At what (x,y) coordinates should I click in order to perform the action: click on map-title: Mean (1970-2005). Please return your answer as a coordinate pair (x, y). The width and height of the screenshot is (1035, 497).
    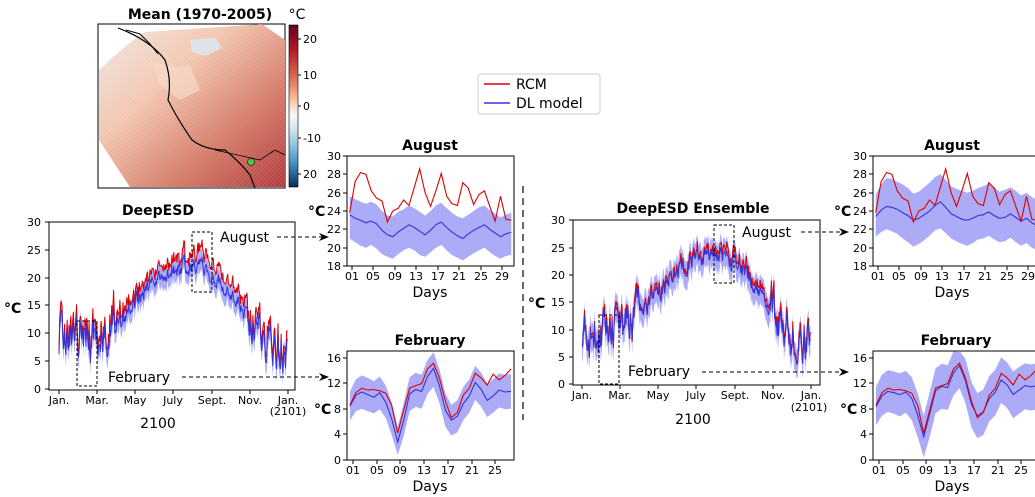
    Looking at the image, I should click on (200, 15).